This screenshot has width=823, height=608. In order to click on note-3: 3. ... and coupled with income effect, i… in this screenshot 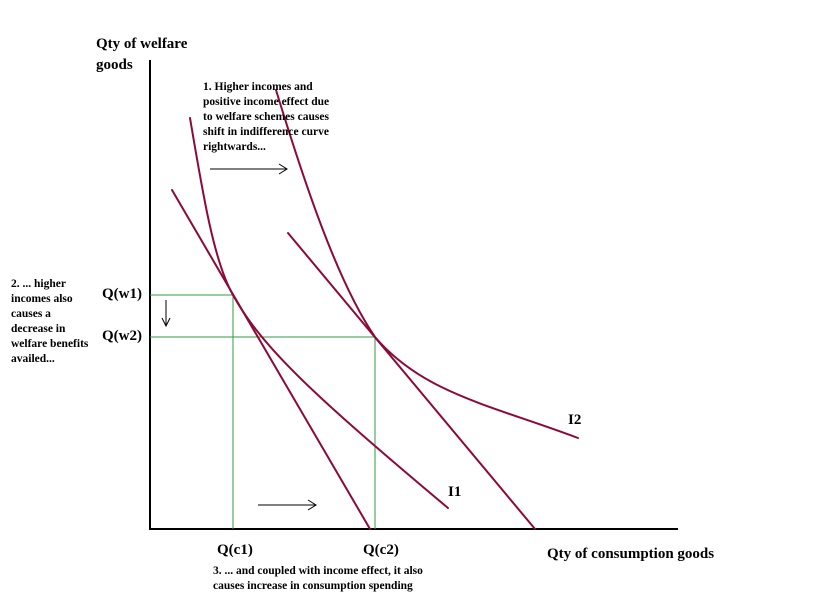, I will do `click(318, 578)`.